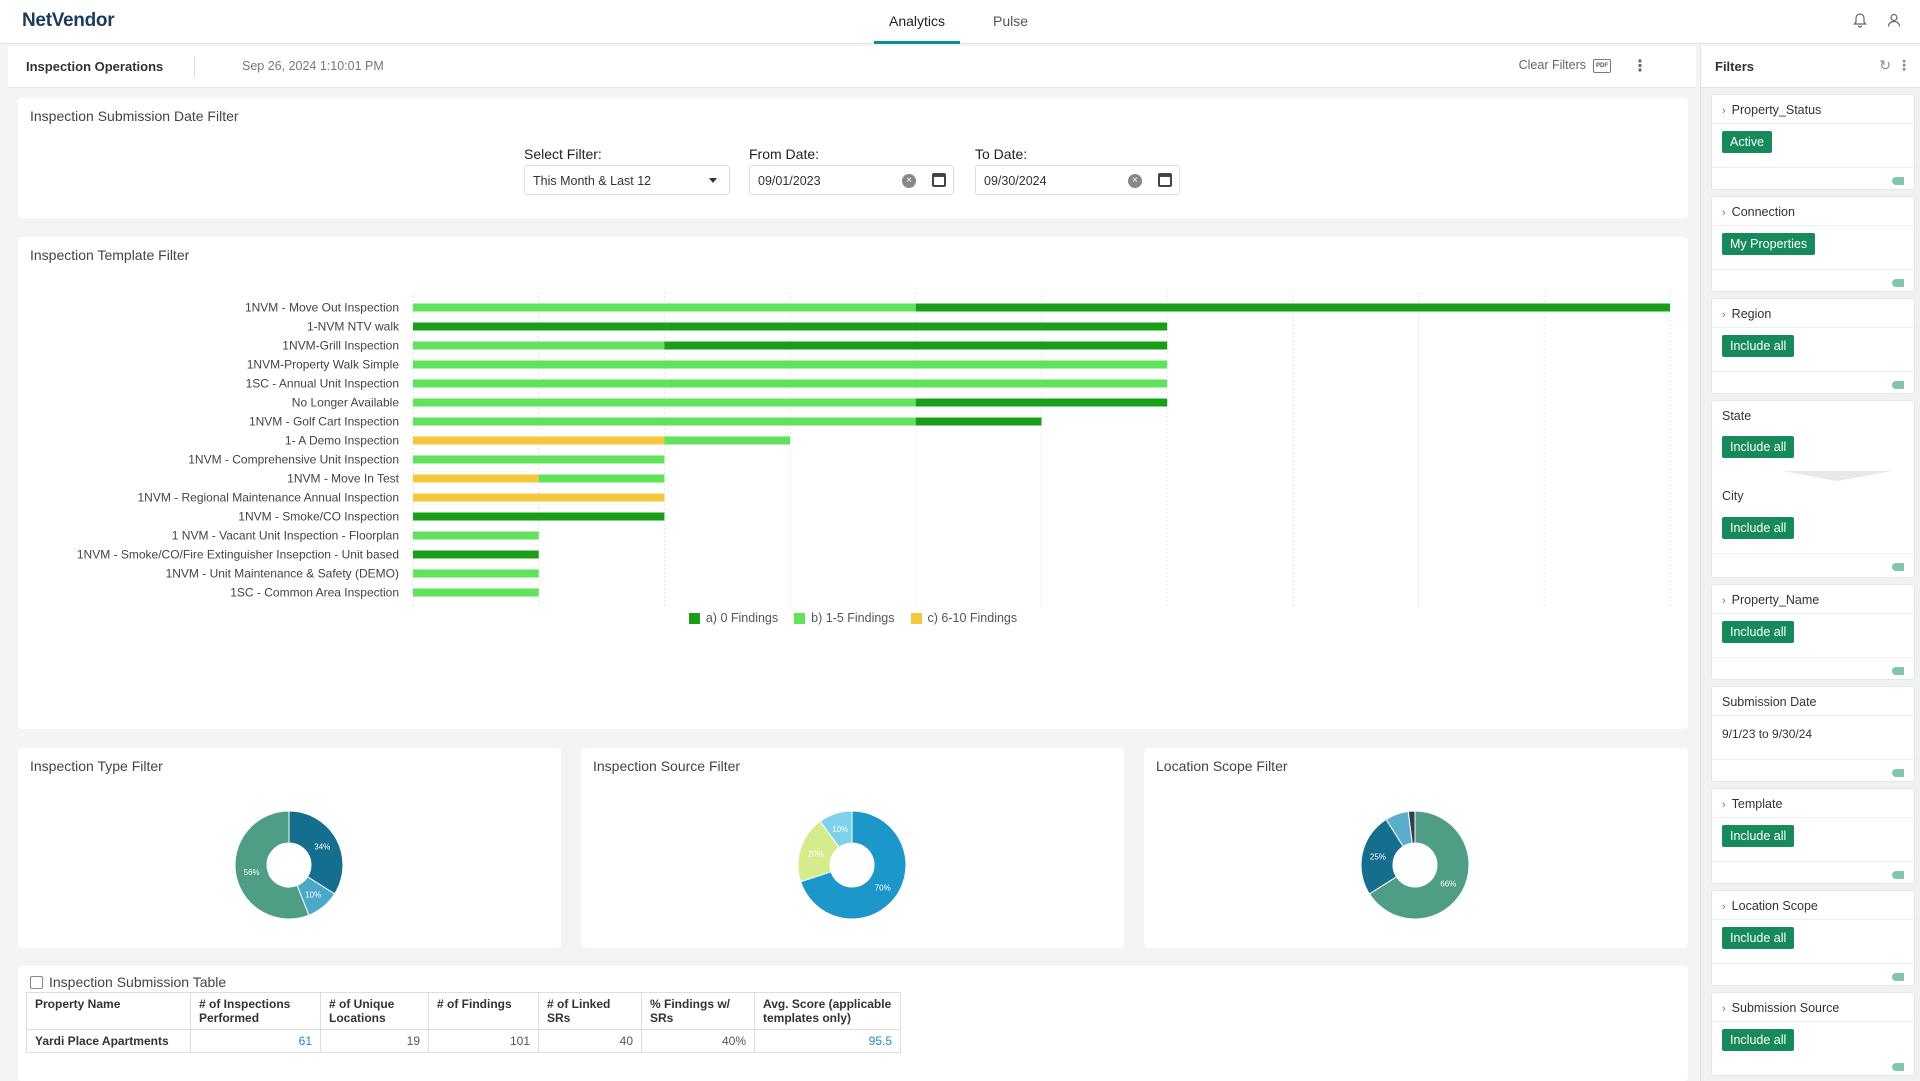 This screenshot has height=1081, width=1920. What do you see at coordinates (322, 384) in the screenshot?
I see `y-tick-label: 1SC - Annual Unit Inspection` at bounding box center [322, 384].